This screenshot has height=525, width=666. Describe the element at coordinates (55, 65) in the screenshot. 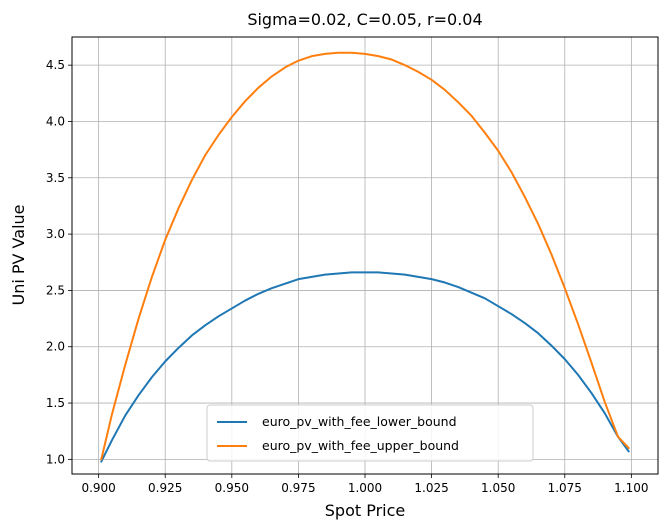

I see `y-tick-label: 4.5` at that location.